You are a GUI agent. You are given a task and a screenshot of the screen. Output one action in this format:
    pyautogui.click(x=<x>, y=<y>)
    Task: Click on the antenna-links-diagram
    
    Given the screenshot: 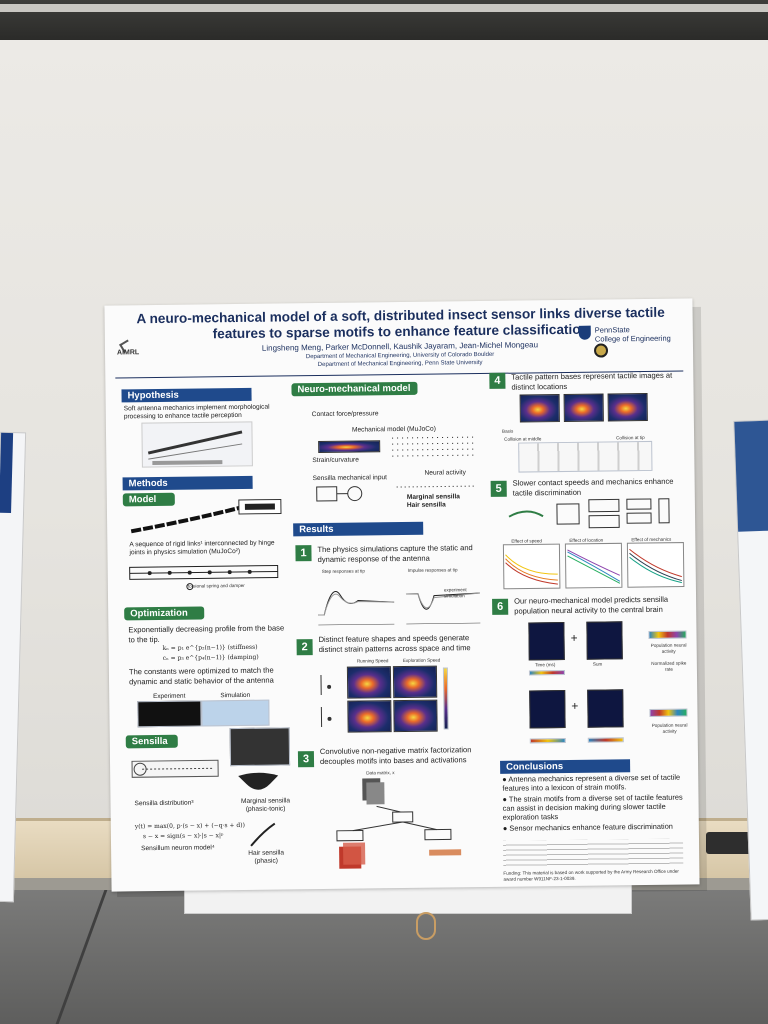 What is the action you would take?
    pyautogui.click(x=206, y=516)
    